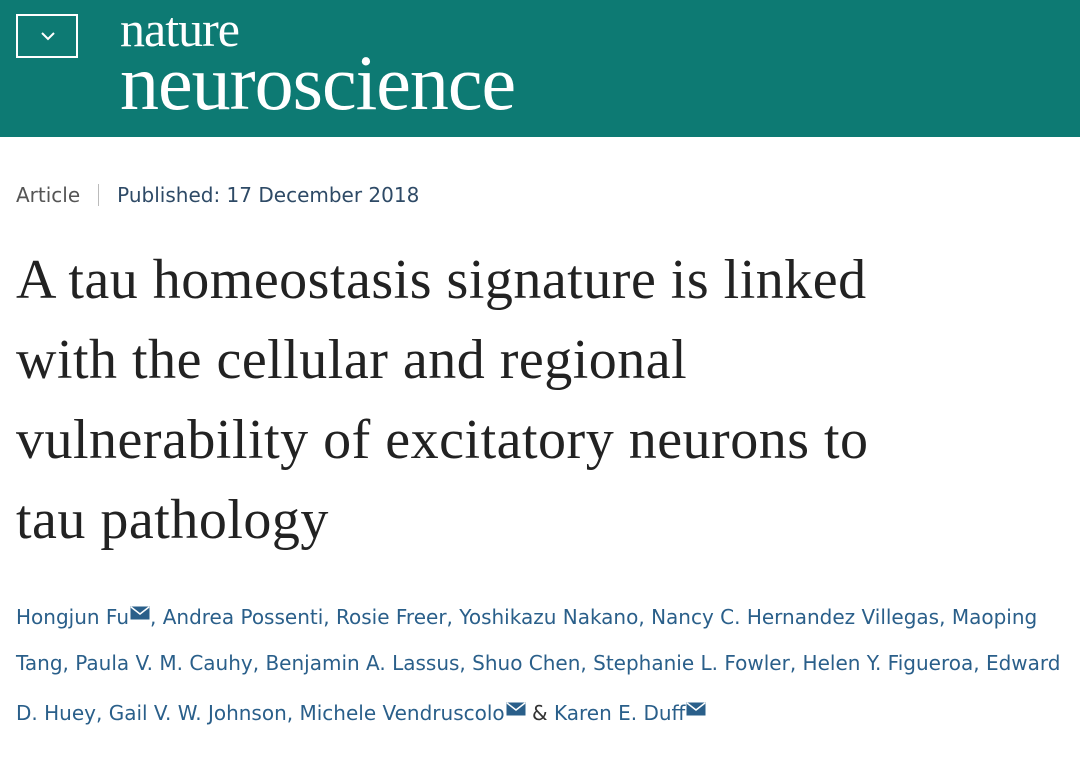 The image size is (1080, 772). Describe the element at coordinates (180, 29) in the screenshot. I see `brand-top: nature` at that location.